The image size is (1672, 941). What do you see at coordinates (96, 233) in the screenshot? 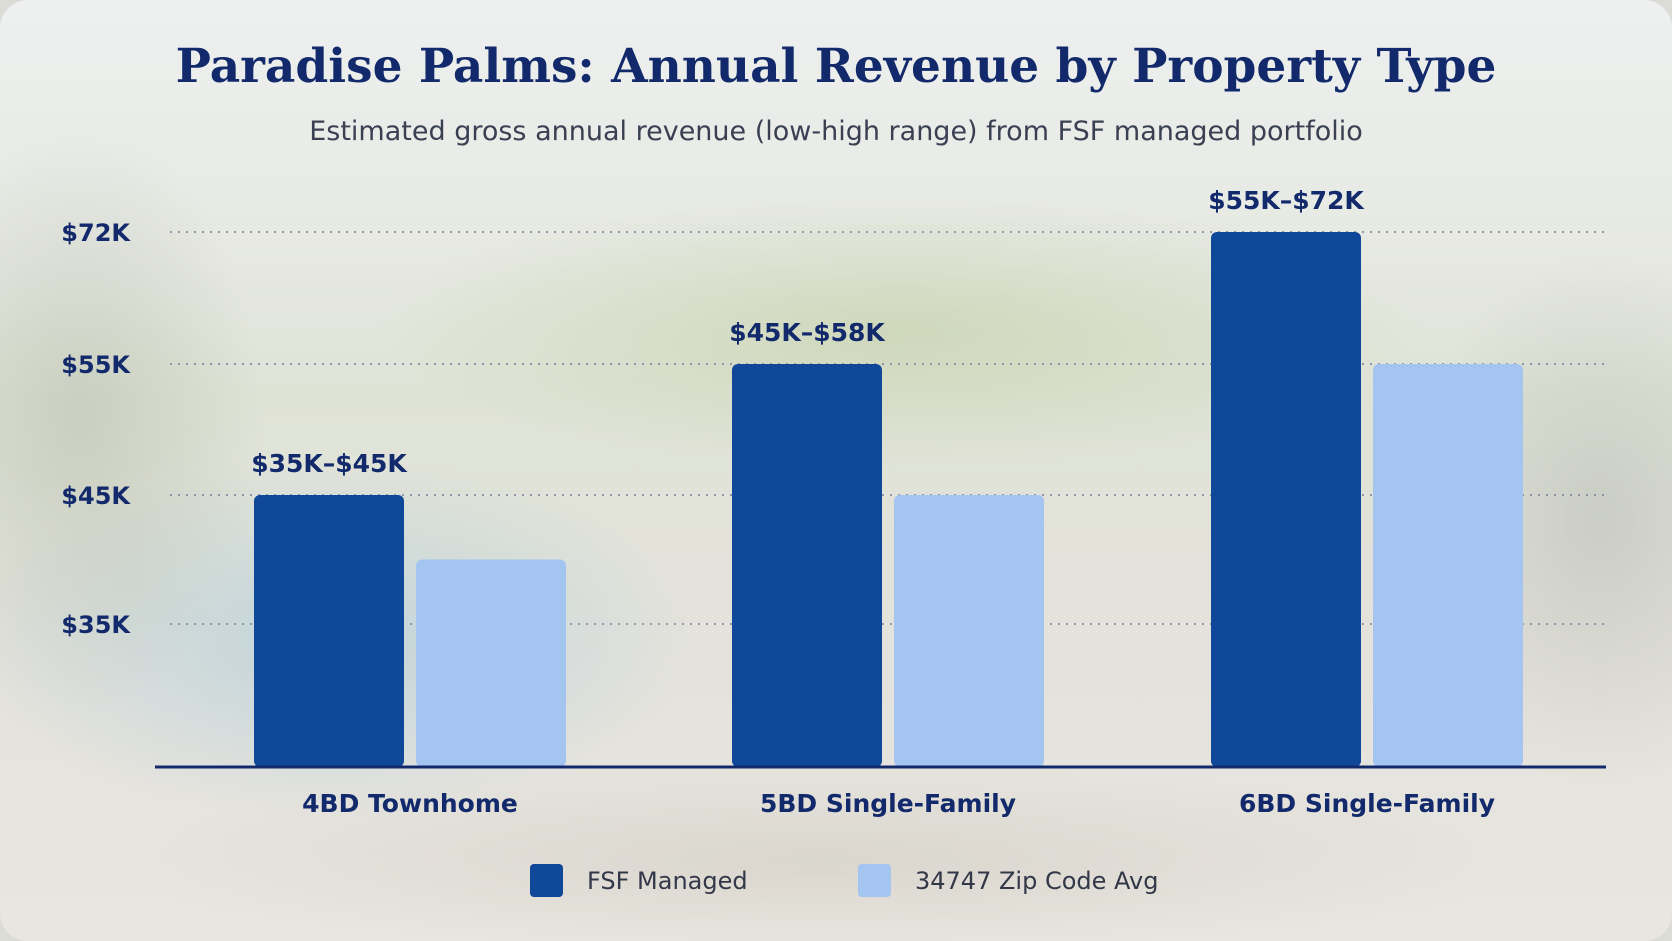
I see `y-tick-label: $72K` at bounding box center [96, 233].